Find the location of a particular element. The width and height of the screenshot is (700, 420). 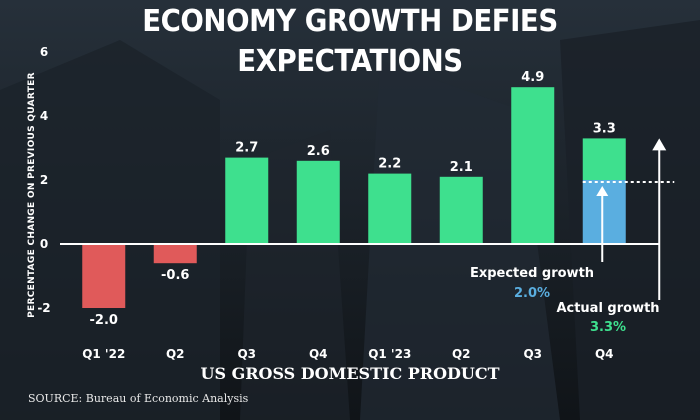

expected-growth-label: Expected growth is located at coordinates (532, 273).